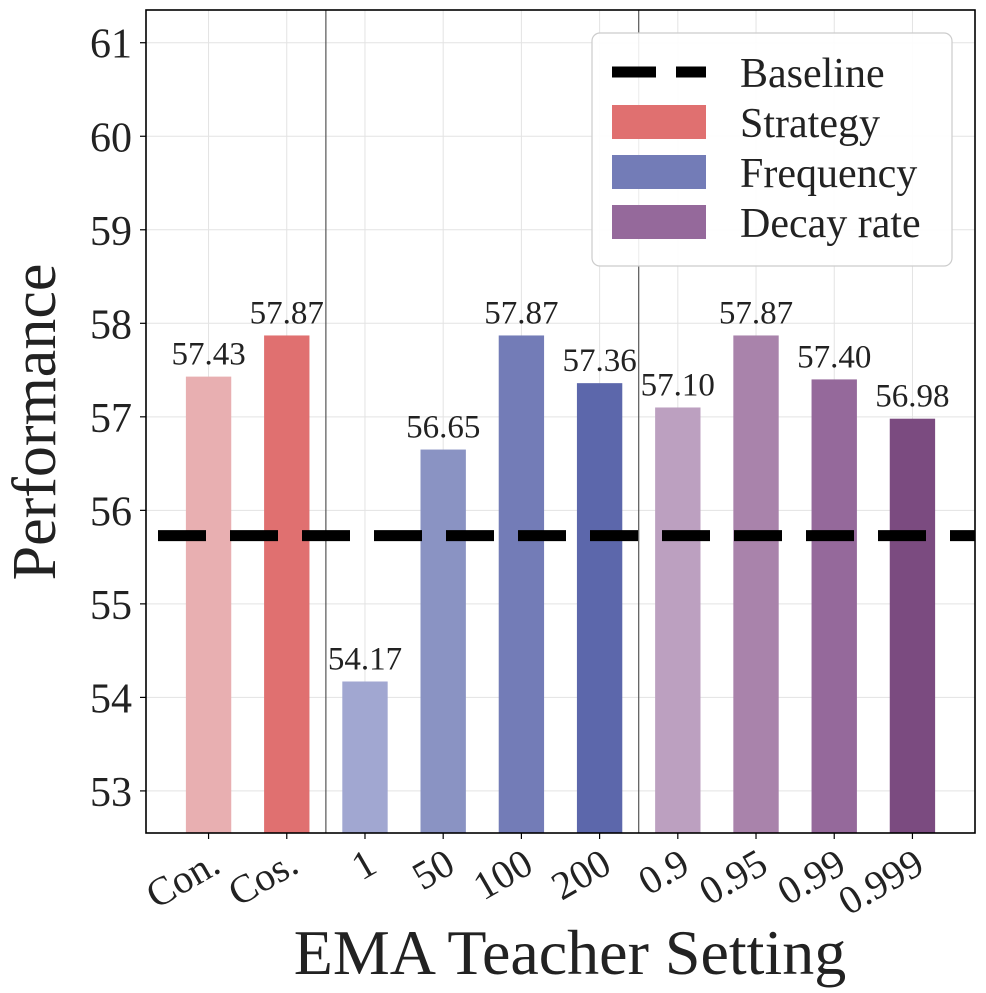  I want to click on value-label: 57.43, so click(208, 355).